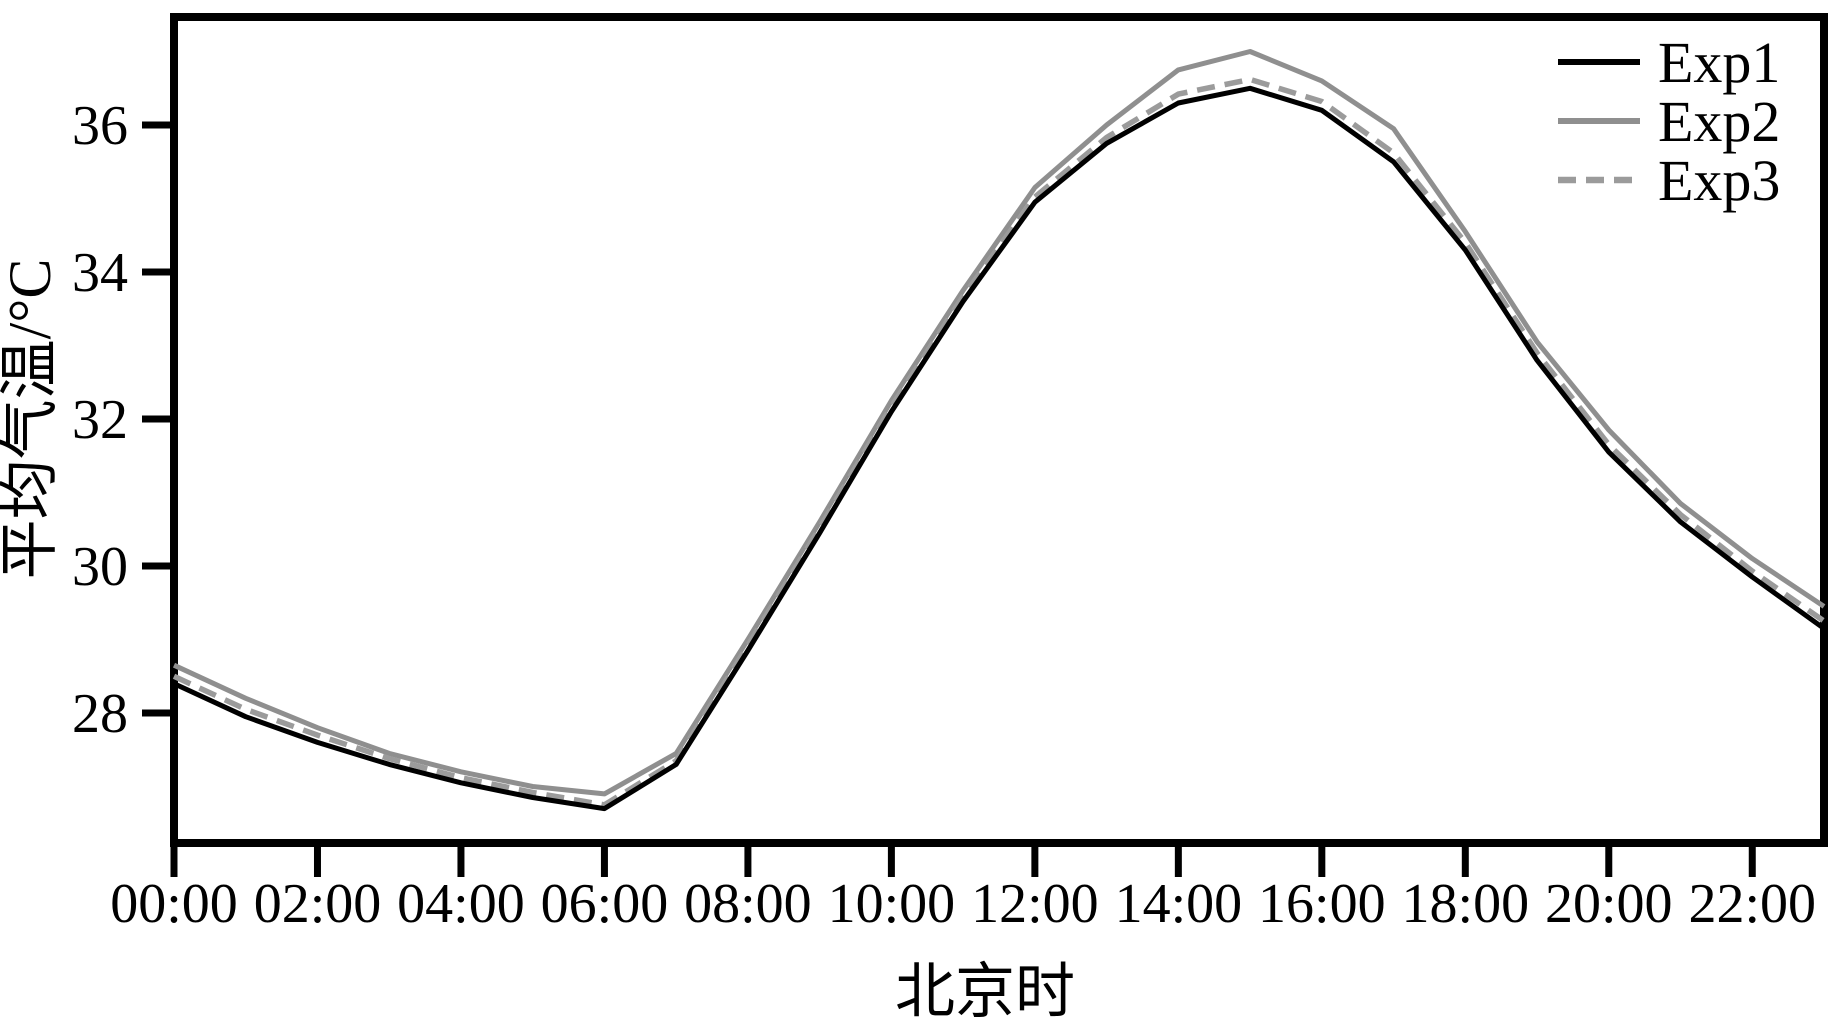 The width and height of the screenshot is (1842, 1032). I want to click on legend-item-exp3: Exp3, so click(1669, 180).